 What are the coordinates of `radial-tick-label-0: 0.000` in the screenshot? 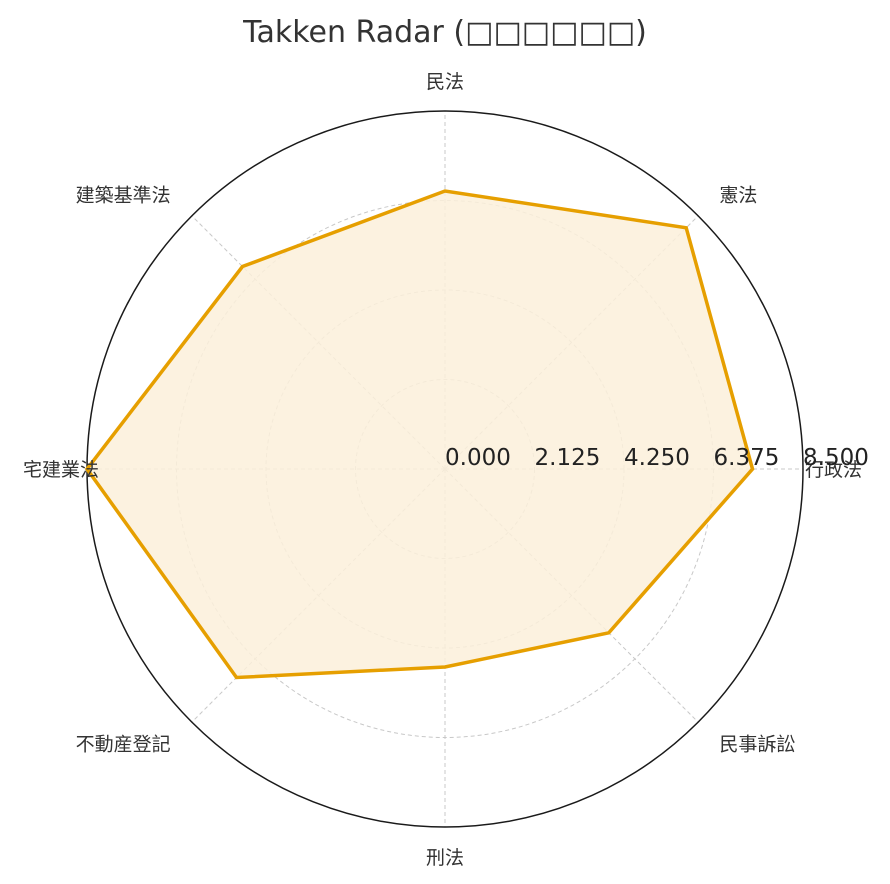 It's located at (478, 458).